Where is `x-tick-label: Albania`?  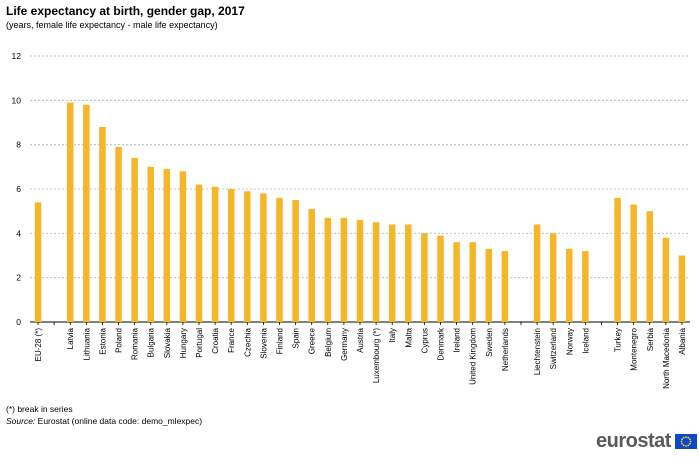 x-tick-label: Albania is located at coordinates (682, 340).